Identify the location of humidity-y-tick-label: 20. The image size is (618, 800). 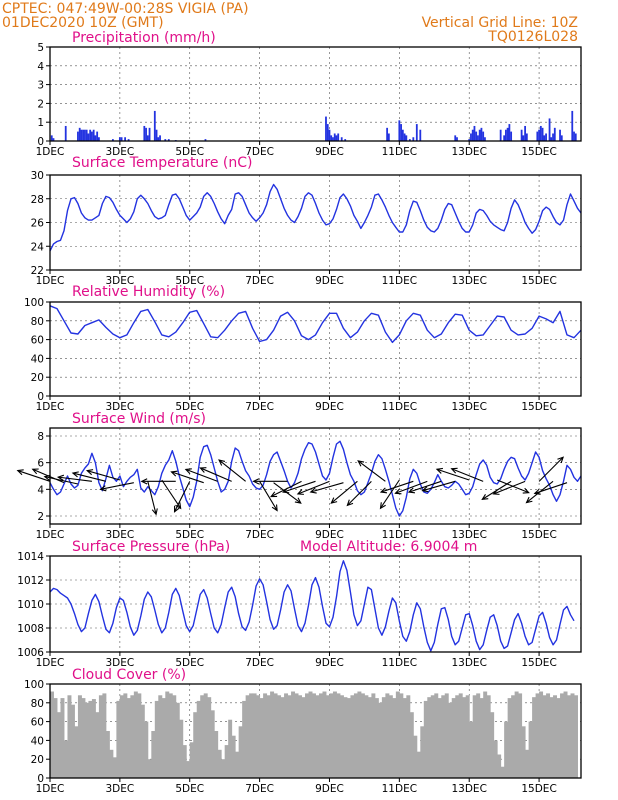
(37, 378).